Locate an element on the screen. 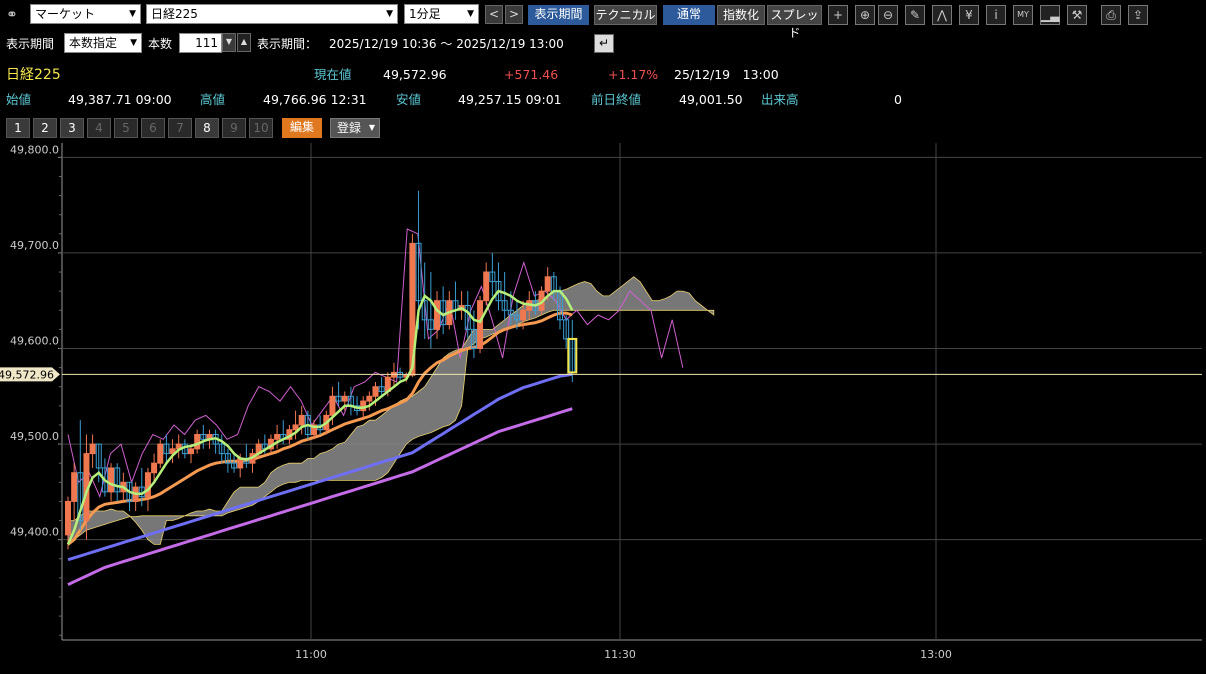 This screenshot has height=674, width=1206. x-tick-label: 11:30 is located at coordinates (620, 654).